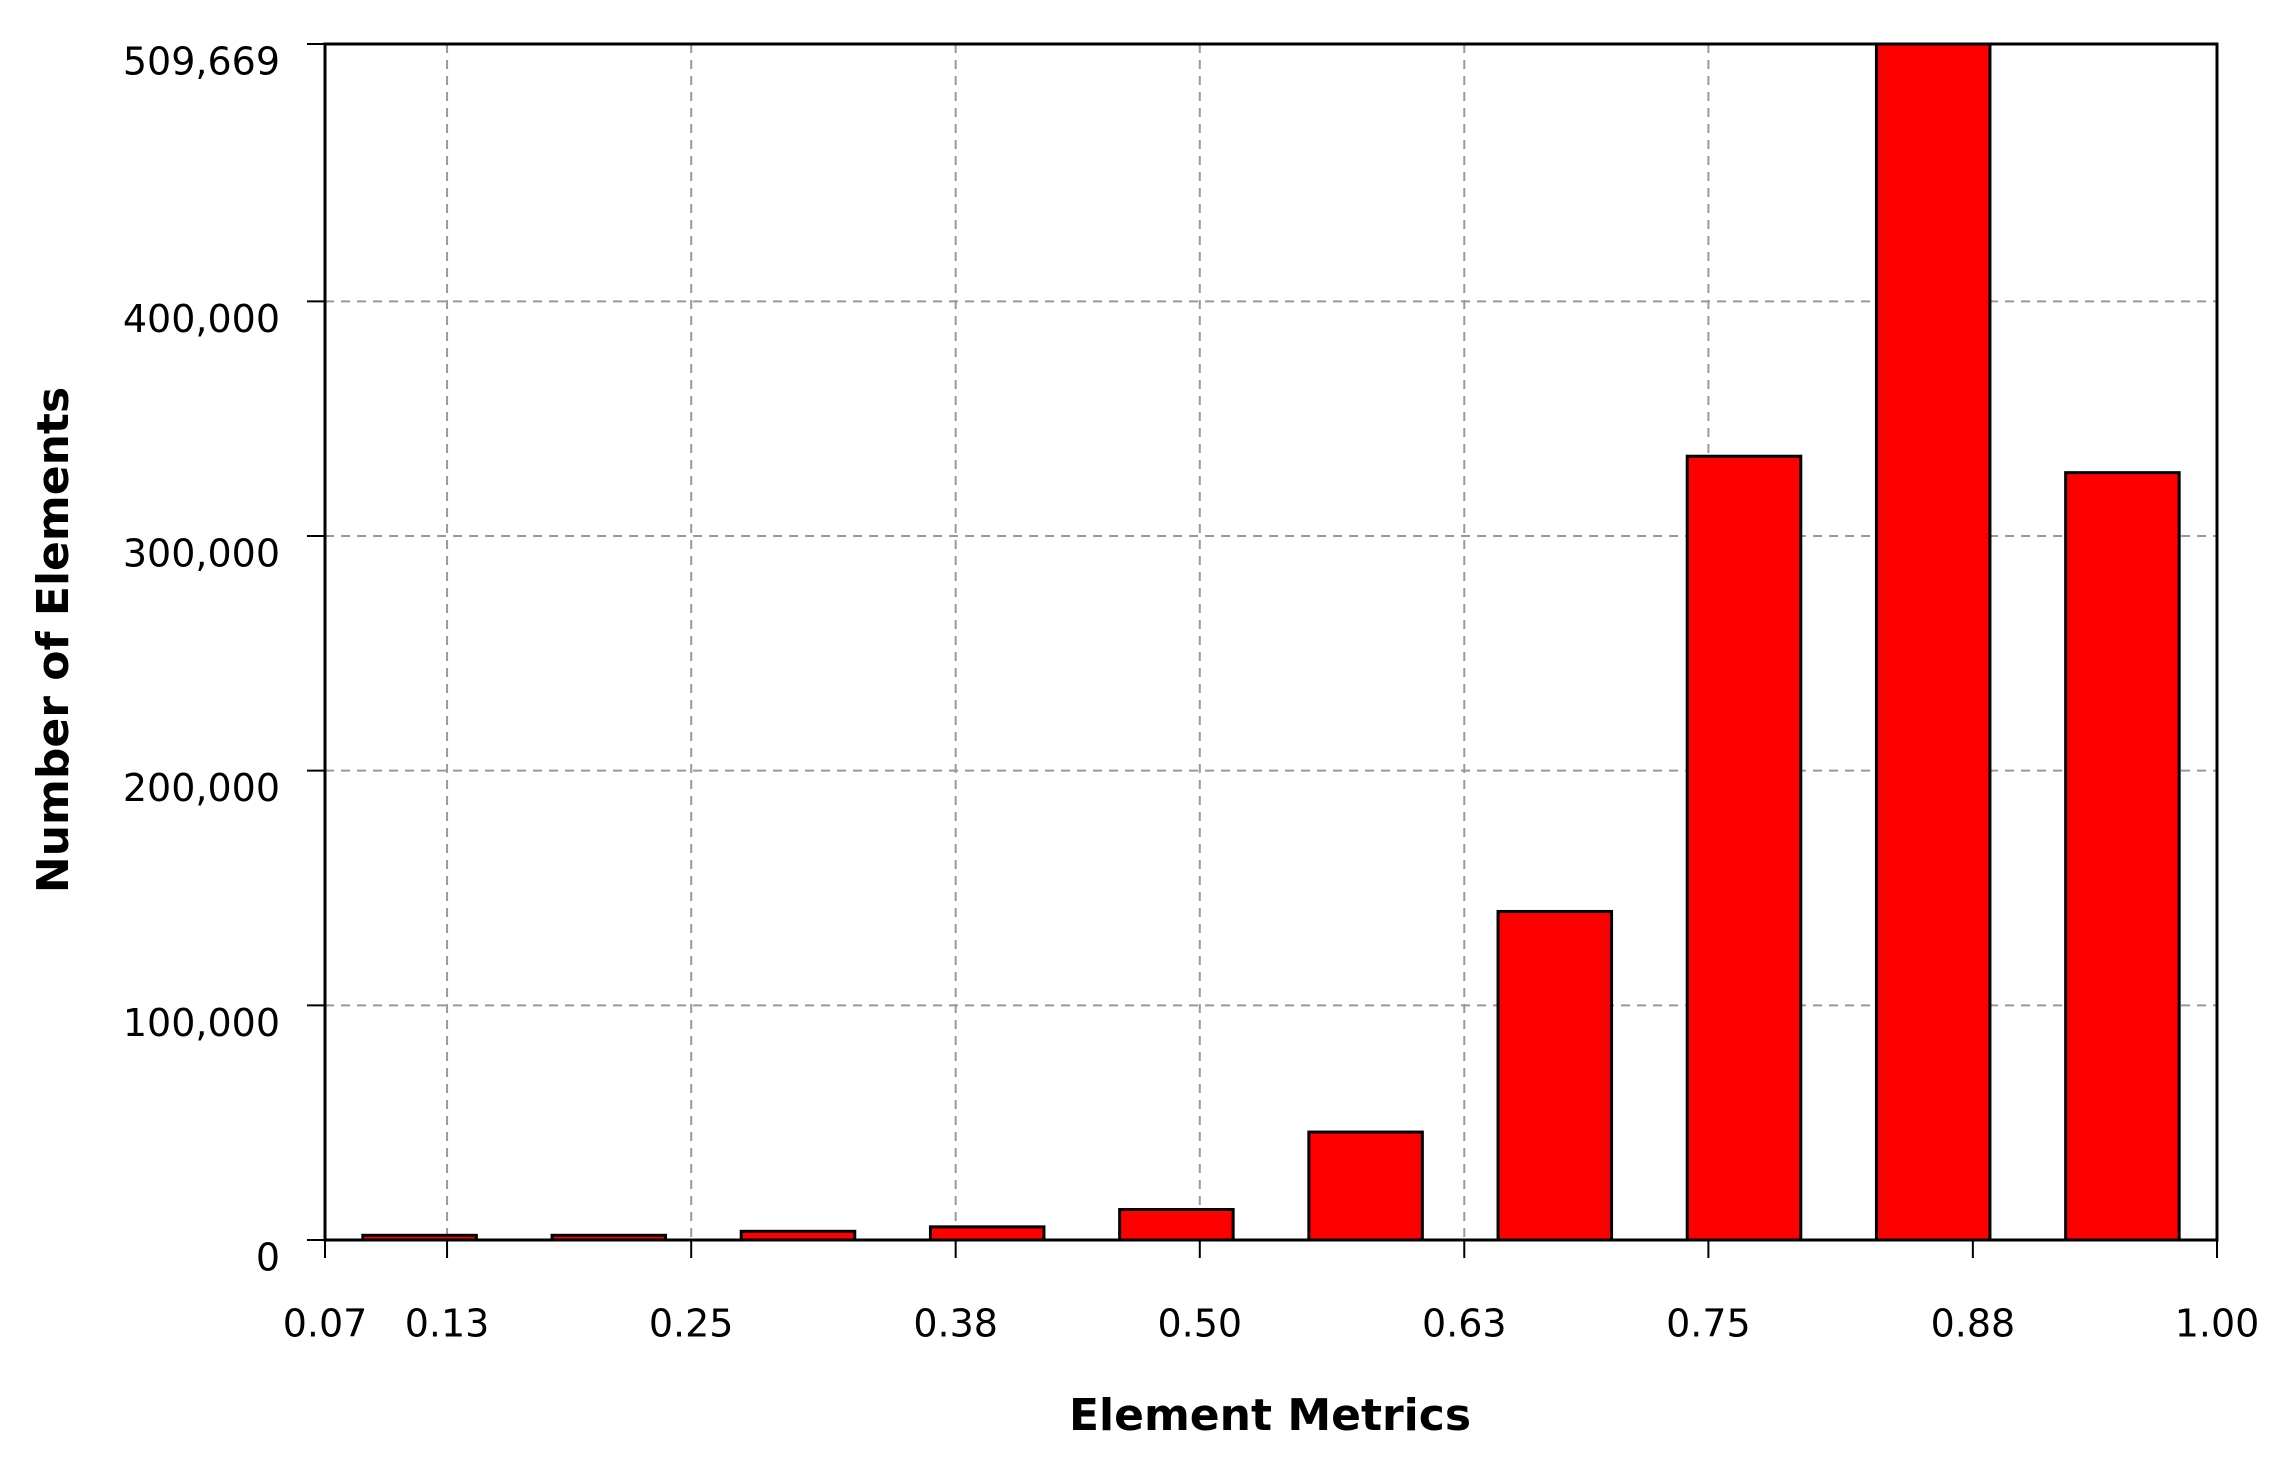 The height and width of the screenshot is (1458, 2283). Describe the element at coordinates (691, 1324) in the screenshot. I see `x-tick-label: 0.25` at that location.